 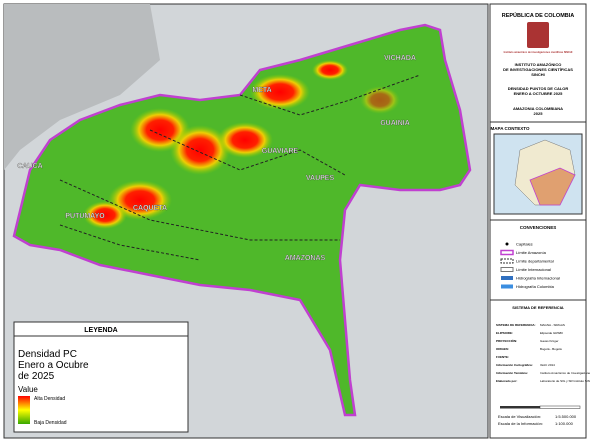 What do you see at coordinates (520, 423) in the screenshot?
I see `scale-key: Escala de la Información:` at bounding box center [520, 423].